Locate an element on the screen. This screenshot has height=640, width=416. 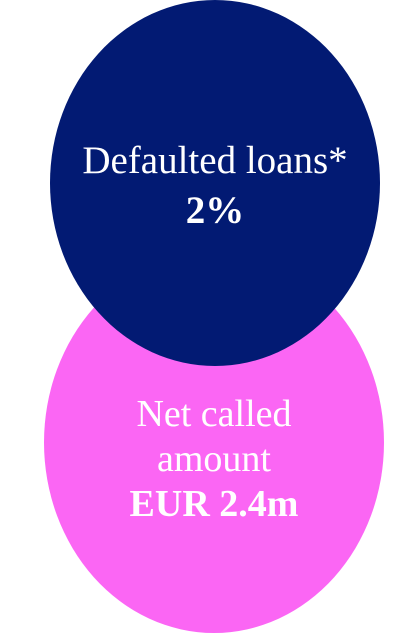
defaulted-loans-value: 2% is located at coordinates (215, 210).